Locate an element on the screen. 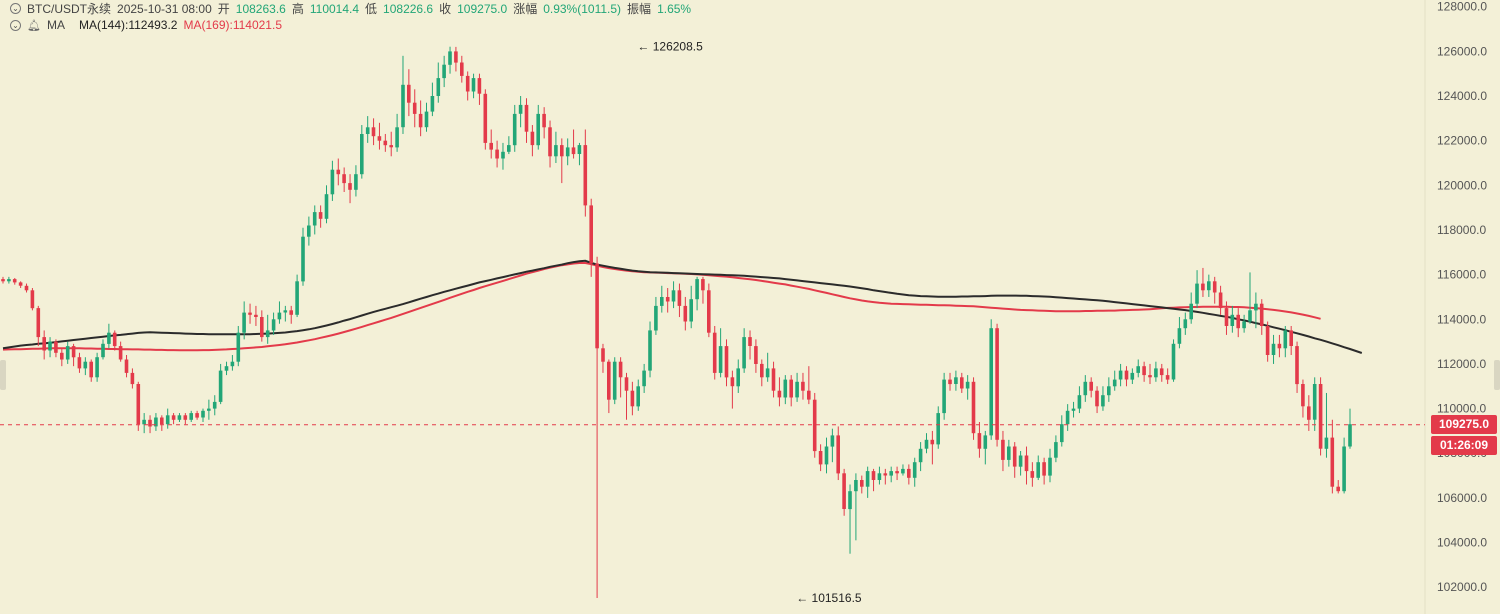 This screenshot has height=614, width=1500. amplitude-value: 1.65% is located at coordinates (674, 8).